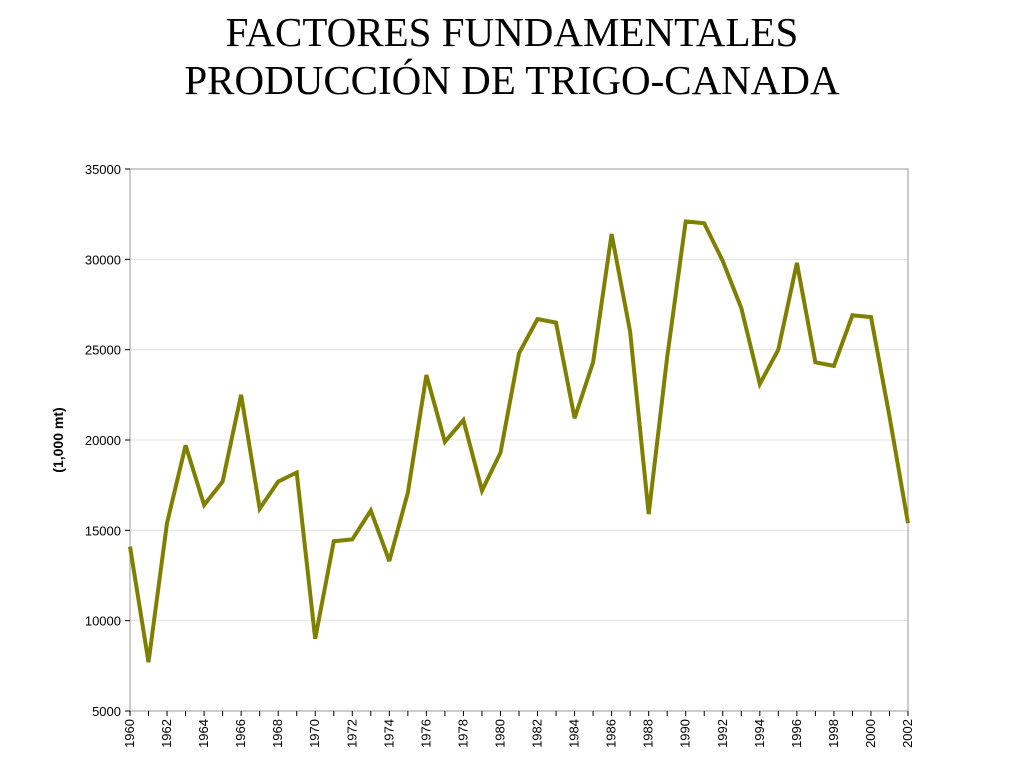  Describe the element at coordinates (759, 733) in the screenshot. I see `x-tick-label: 1994` at that location.